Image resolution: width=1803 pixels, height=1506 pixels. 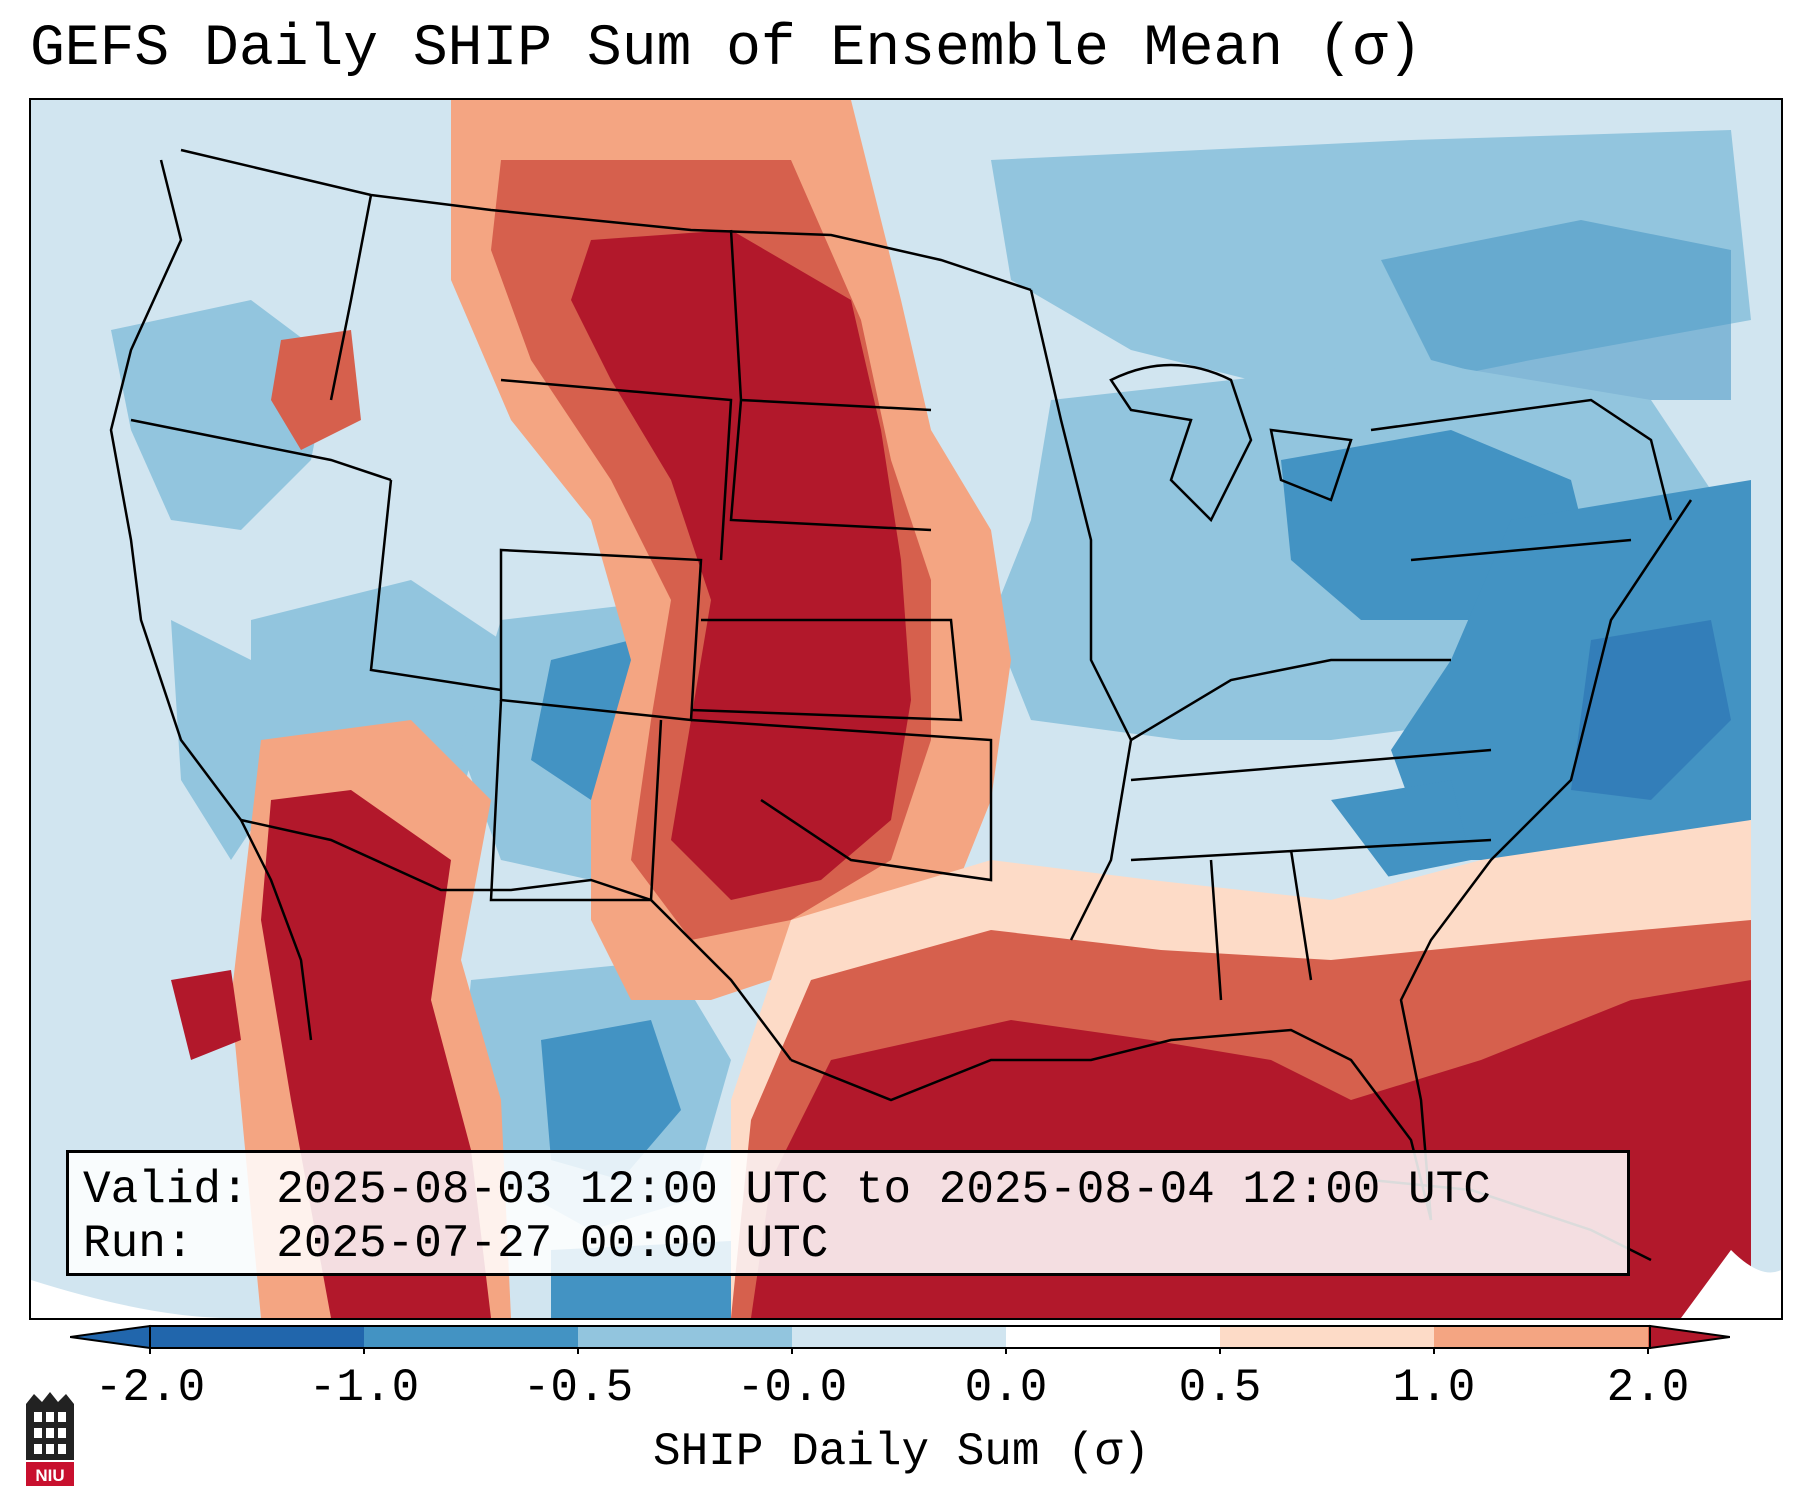 I want to click on colorbar-tick-label: -2.0, so click(x=150, y=1388).